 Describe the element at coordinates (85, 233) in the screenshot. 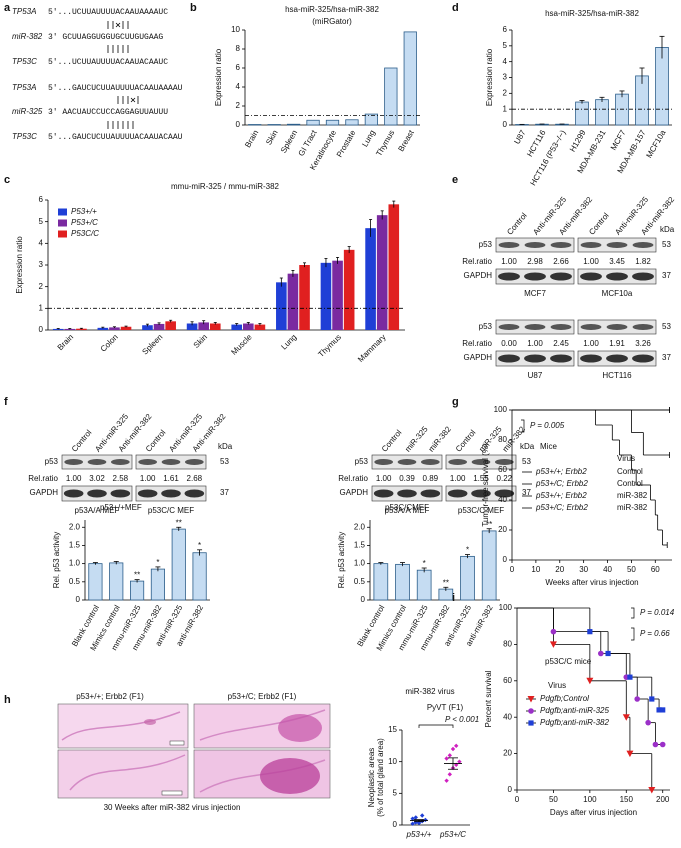

I see `legend-label: P53C/C` at that location.